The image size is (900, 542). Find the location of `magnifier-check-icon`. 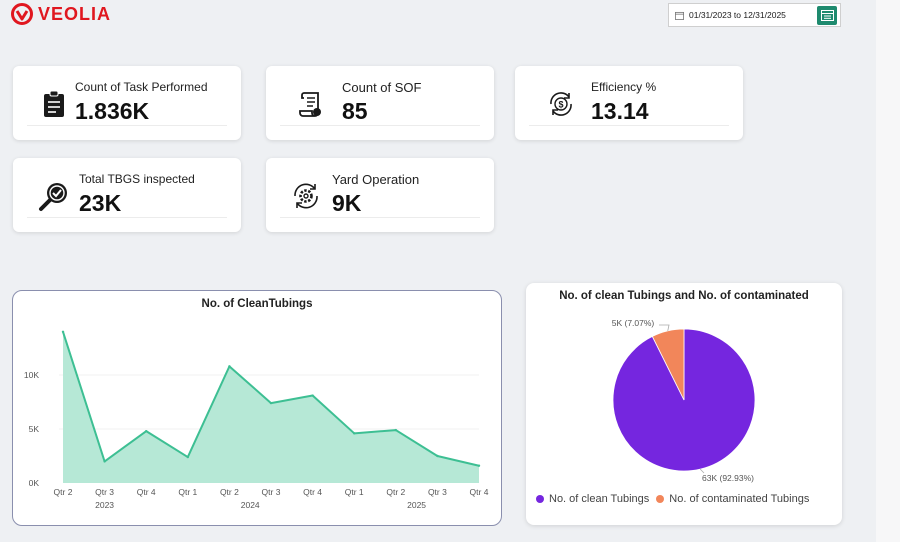

magnifier-check-icon is located at coordinates (54, 196).